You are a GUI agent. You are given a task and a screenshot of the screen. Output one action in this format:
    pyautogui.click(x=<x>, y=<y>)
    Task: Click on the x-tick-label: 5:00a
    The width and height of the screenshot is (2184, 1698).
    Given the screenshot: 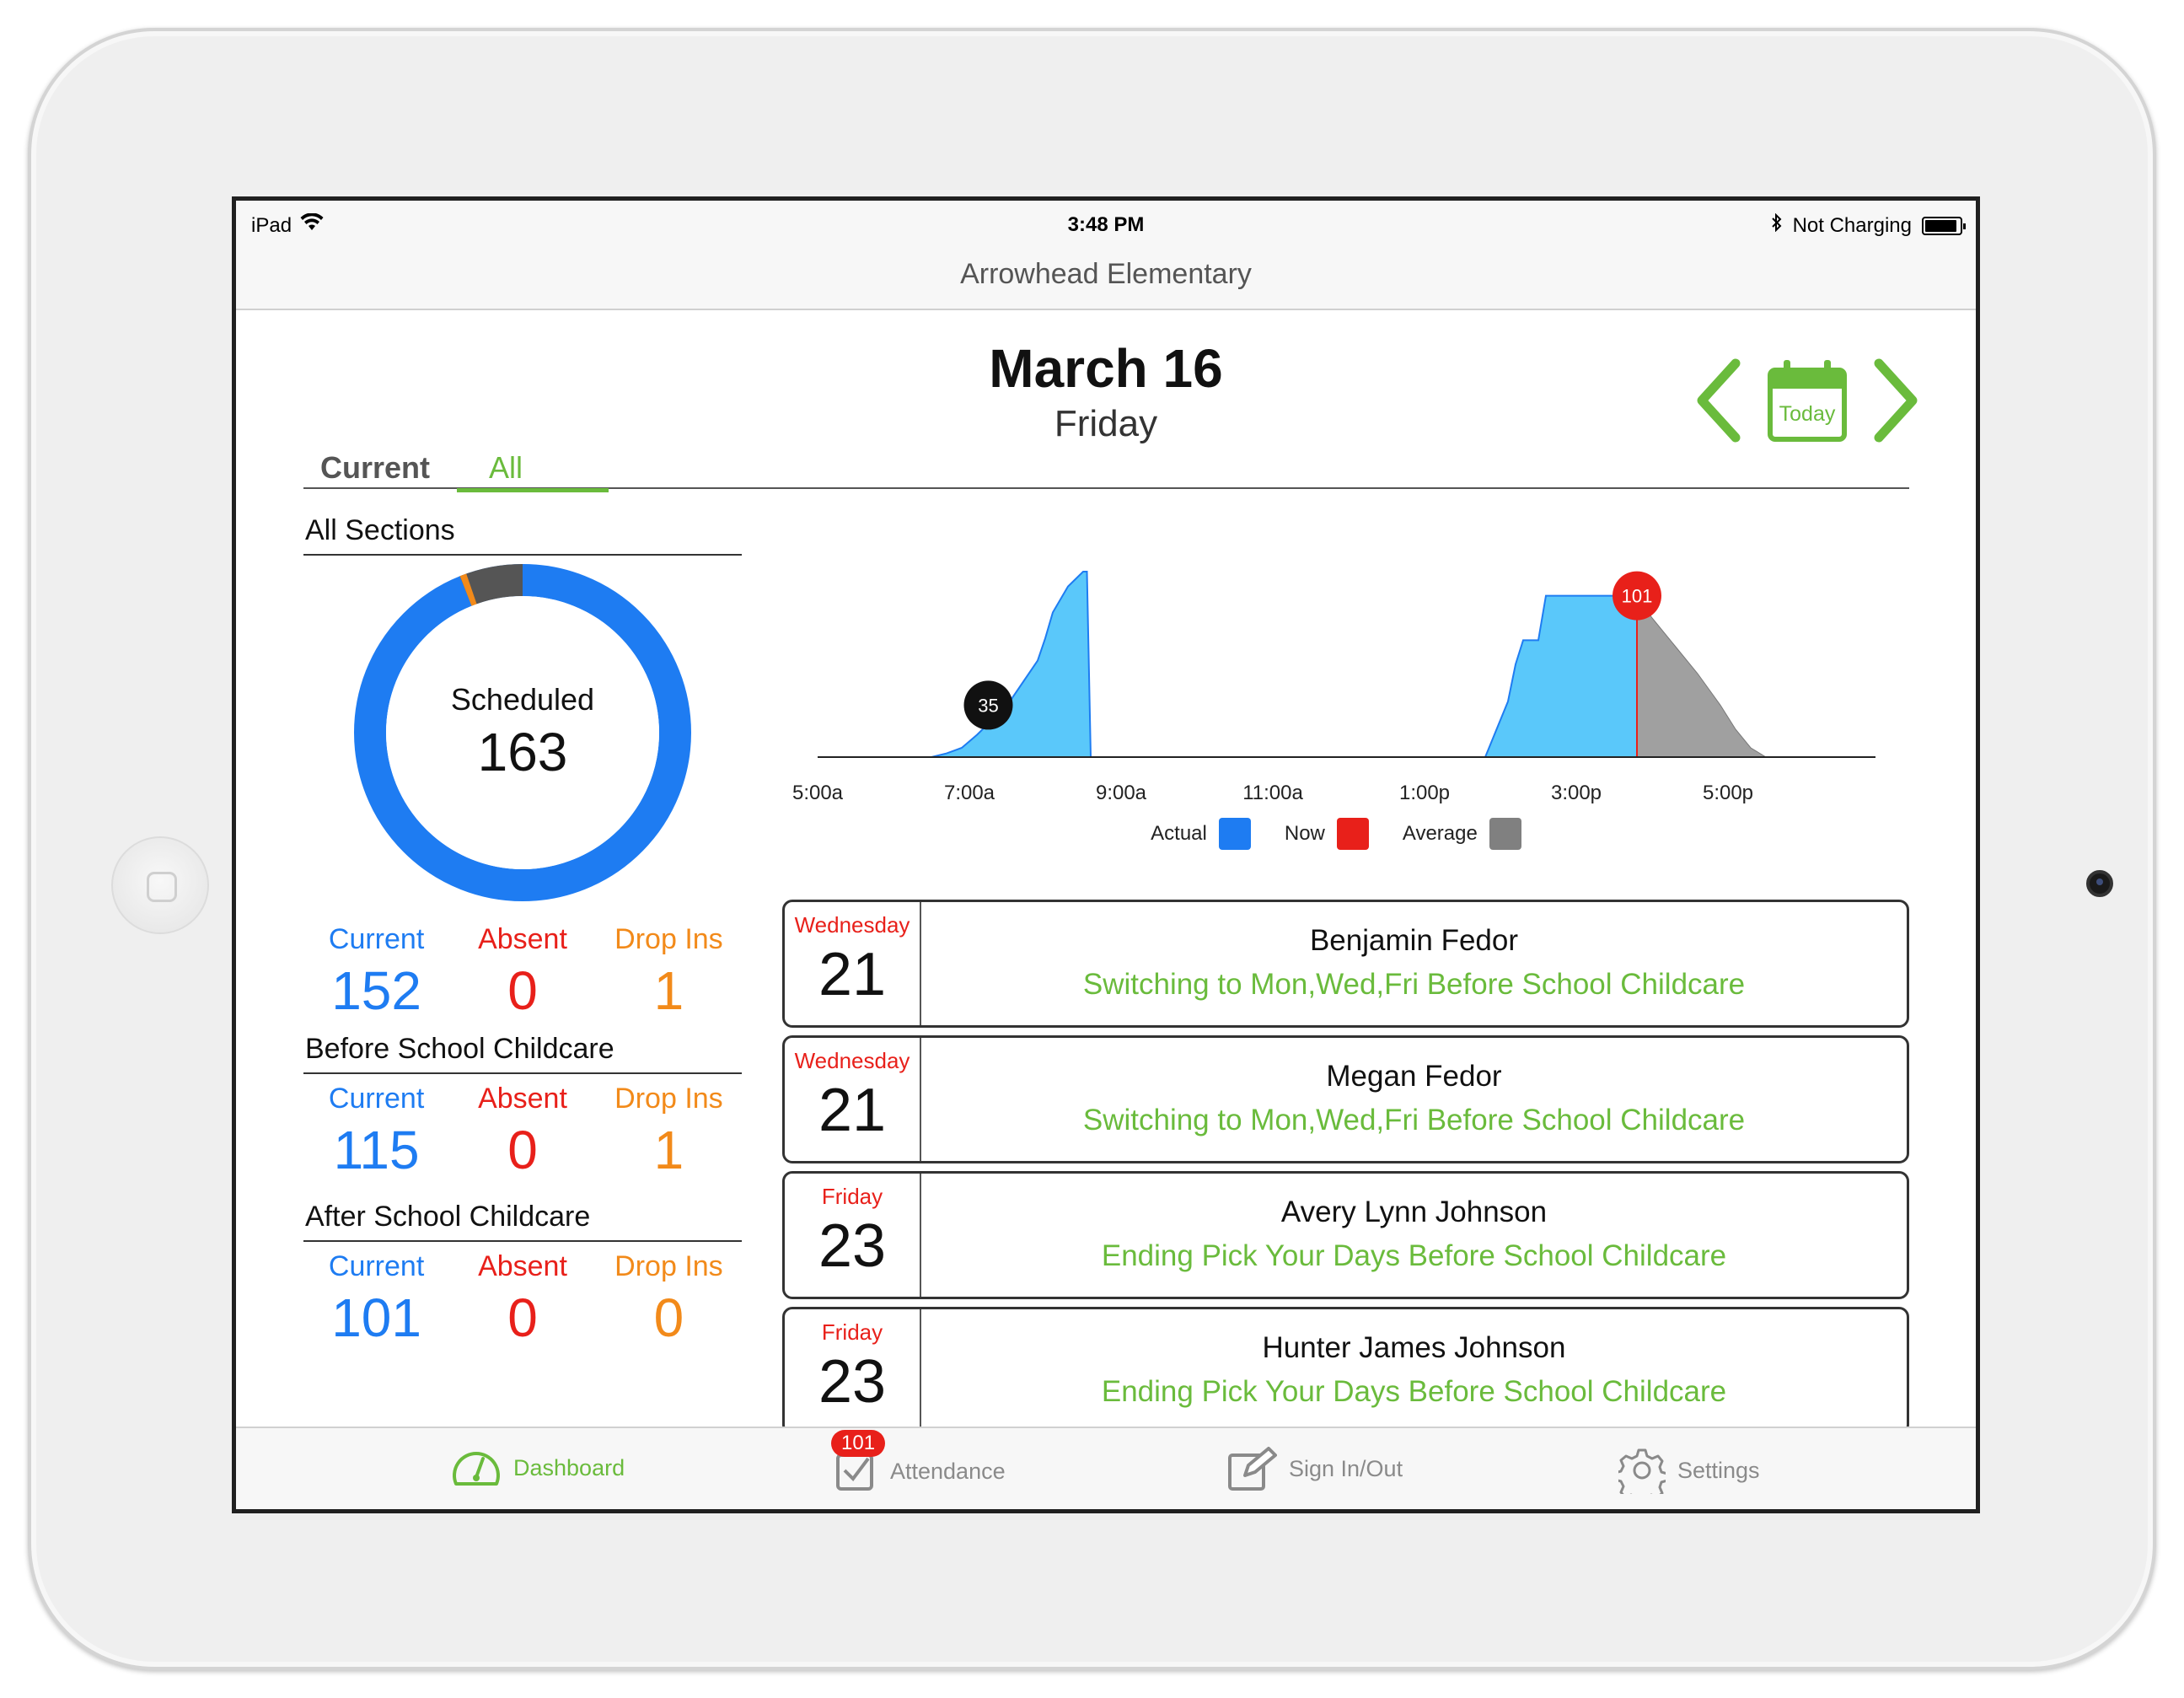 What is the action you would take?
    pyautogui.click(x=818, y=793)
    